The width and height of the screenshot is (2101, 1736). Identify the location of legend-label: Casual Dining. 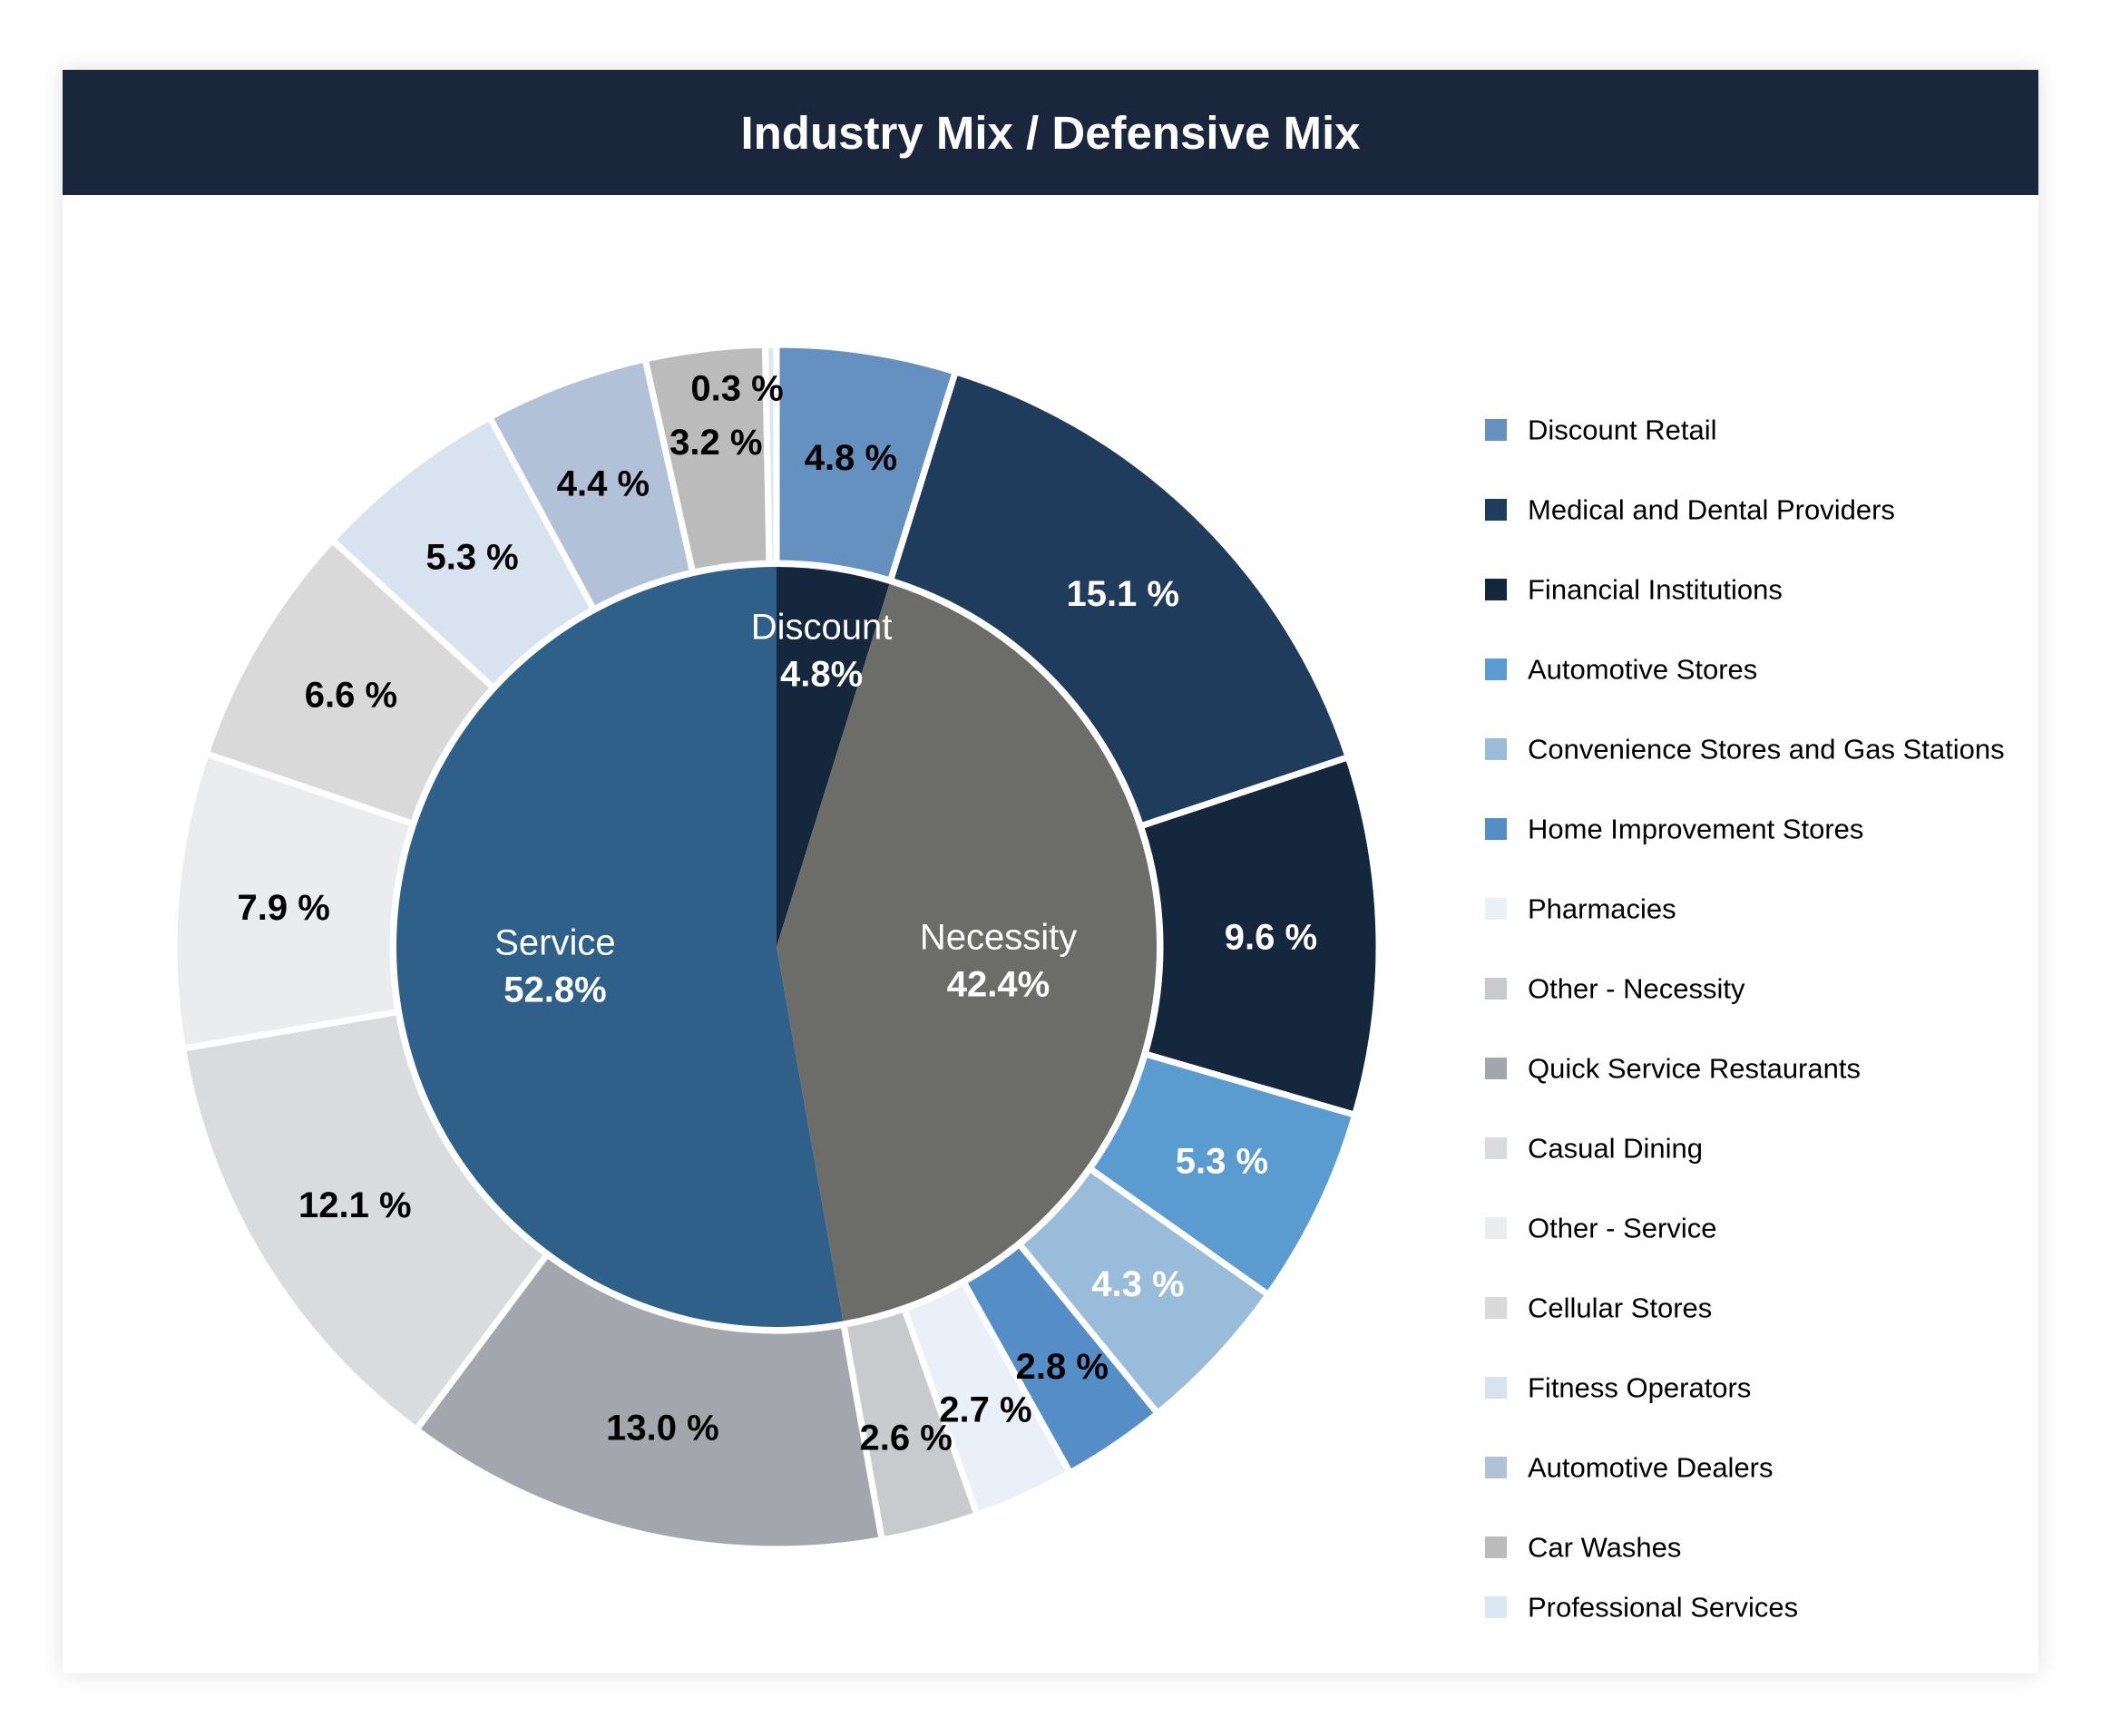
(1615, 1149).